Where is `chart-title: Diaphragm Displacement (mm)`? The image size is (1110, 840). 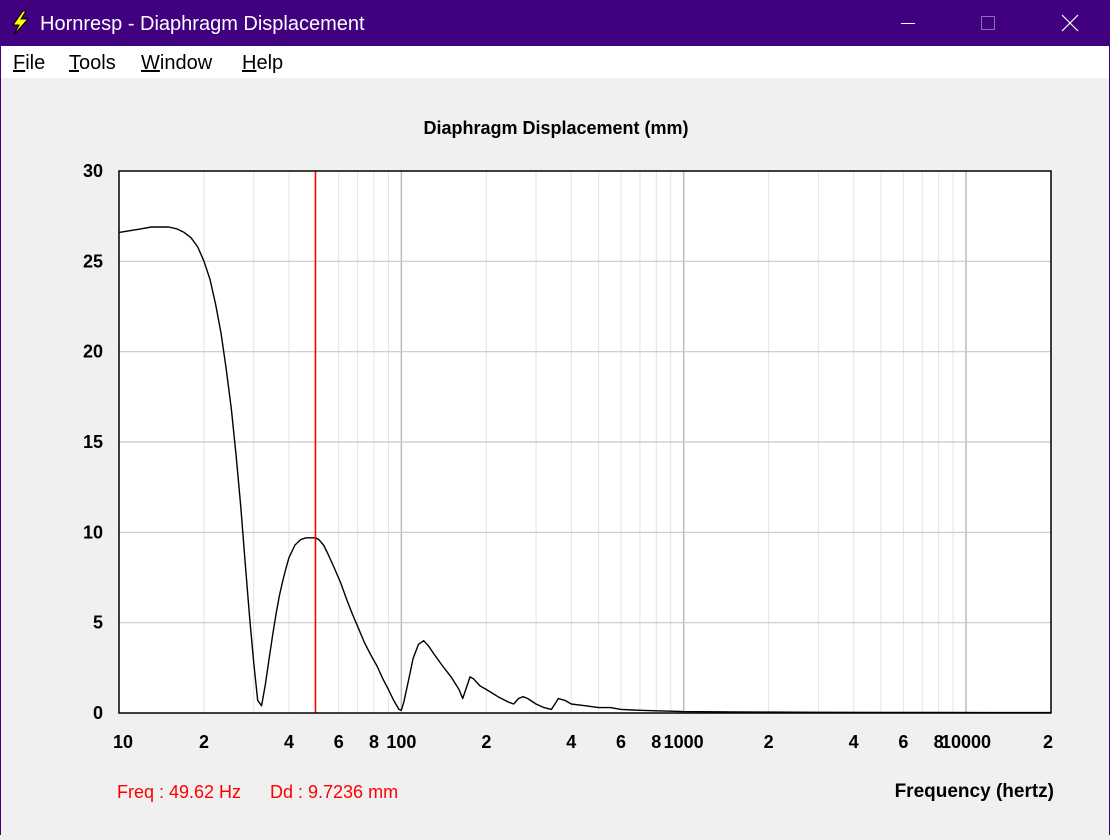
chart-title: Diaphragm Displacement (mm) is located at coordinates (555, 128).